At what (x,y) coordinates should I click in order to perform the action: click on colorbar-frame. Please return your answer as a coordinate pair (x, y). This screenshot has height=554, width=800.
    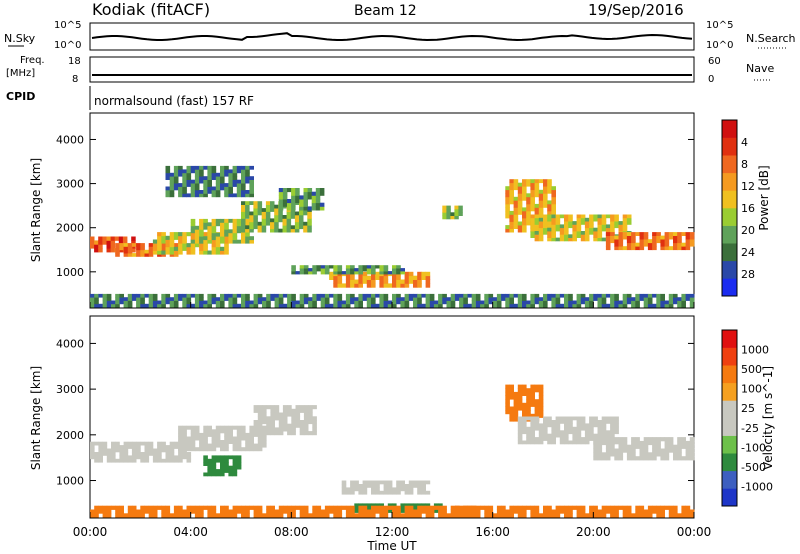
    Looking at the image, I should click on (729, 418).